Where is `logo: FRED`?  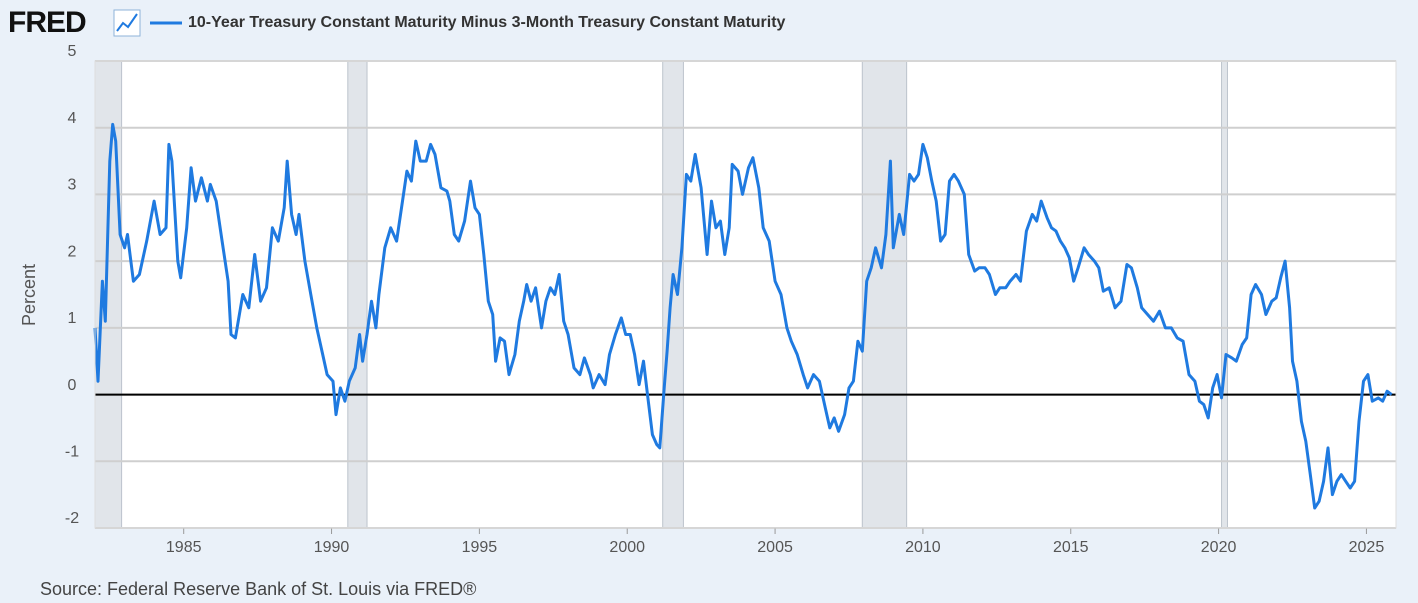
logo: FRED is located at coordinates (47, 22).